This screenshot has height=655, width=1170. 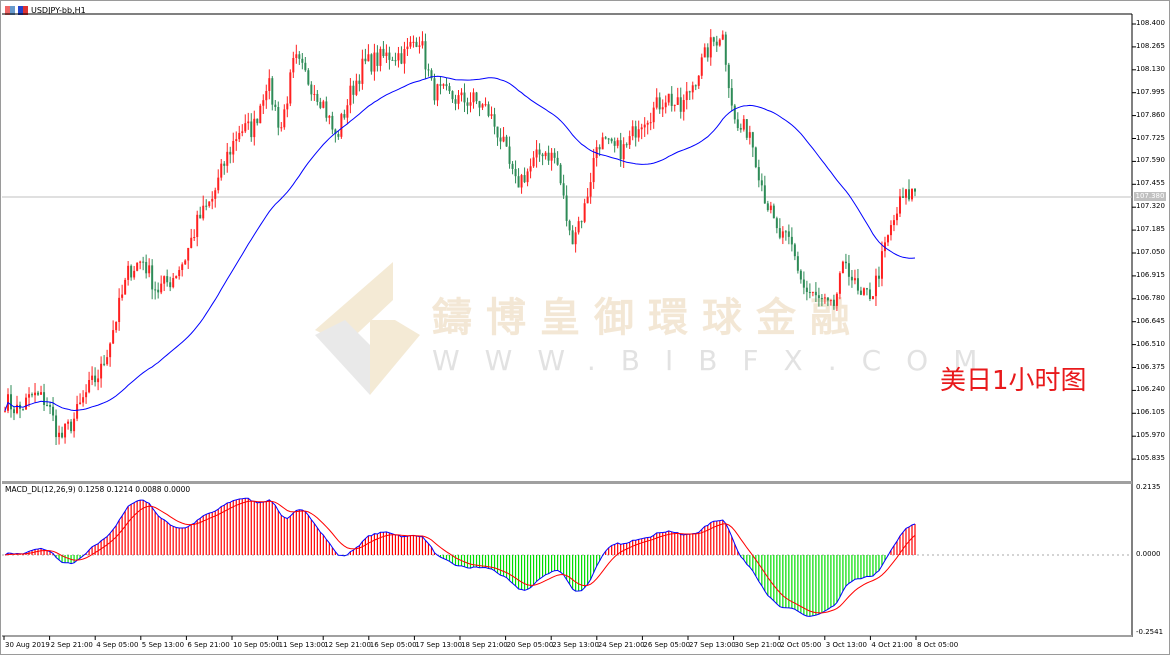 I want to click on time-tick-label: 24 Sep 21:00, so click(x=621, y=645).